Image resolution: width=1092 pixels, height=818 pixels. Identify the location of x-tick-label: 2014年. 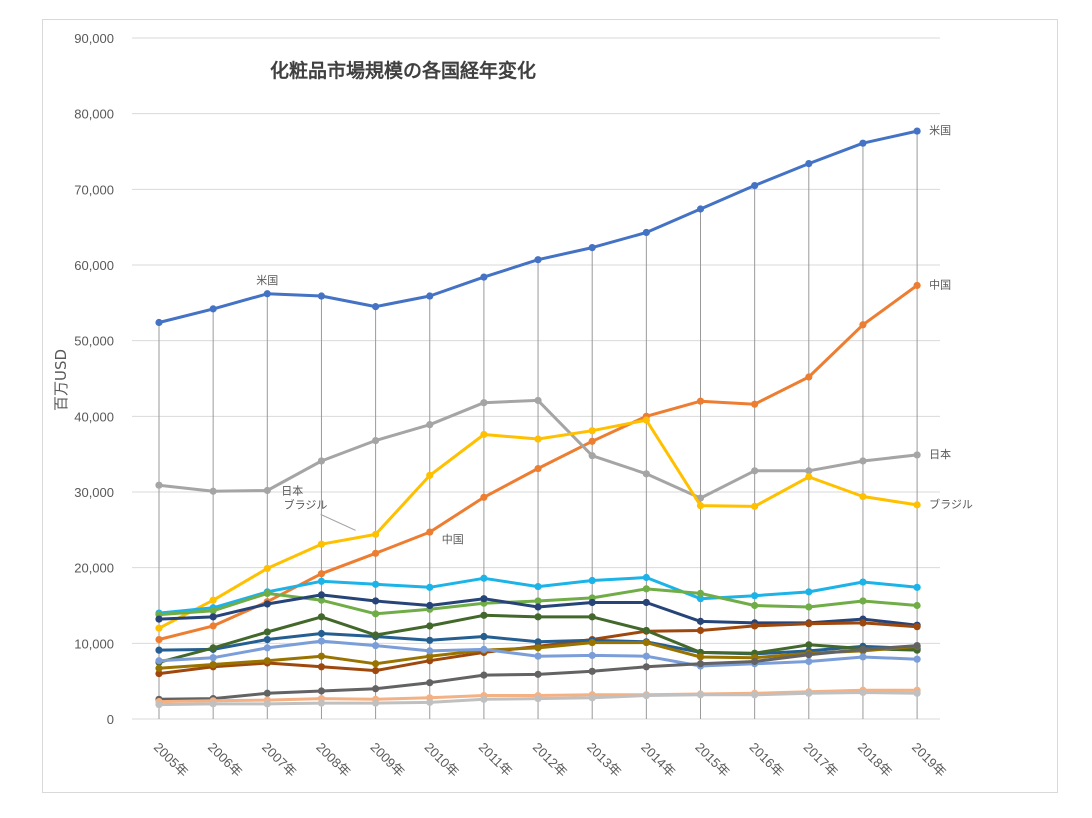
(658, 760).